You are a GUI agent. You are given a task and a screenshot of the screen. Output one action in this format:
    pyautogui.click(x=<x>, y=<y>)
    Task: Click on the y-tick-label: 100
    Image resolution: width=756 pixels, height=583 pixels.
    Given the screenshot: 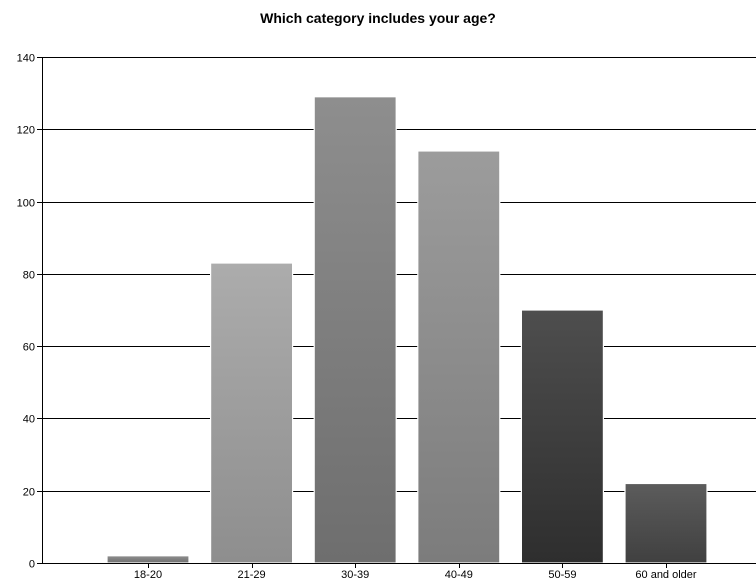 What is the action you would take?
    pyautogui.click(x=26, y=204)
    